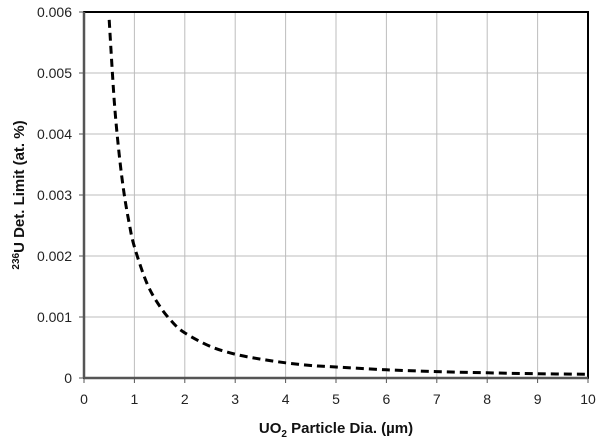  Describe the element at coordinates (588, 399) in the screenshot. I see `x-tick-label: 10` at that location.